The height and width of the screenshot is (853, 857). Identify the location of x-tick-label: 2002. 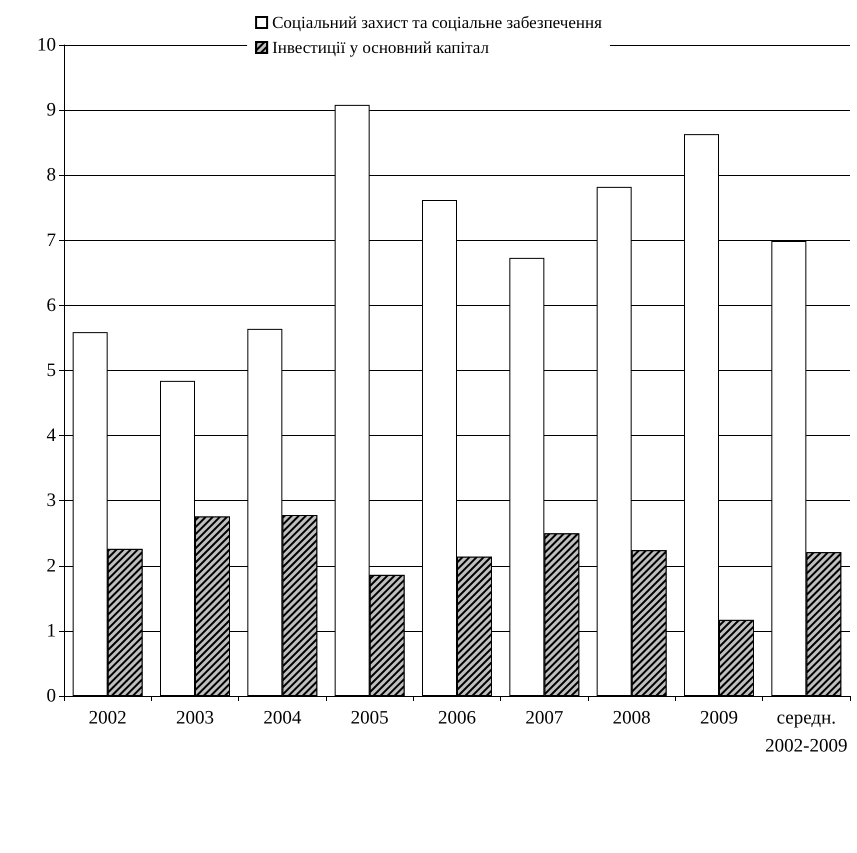
(107, 718).